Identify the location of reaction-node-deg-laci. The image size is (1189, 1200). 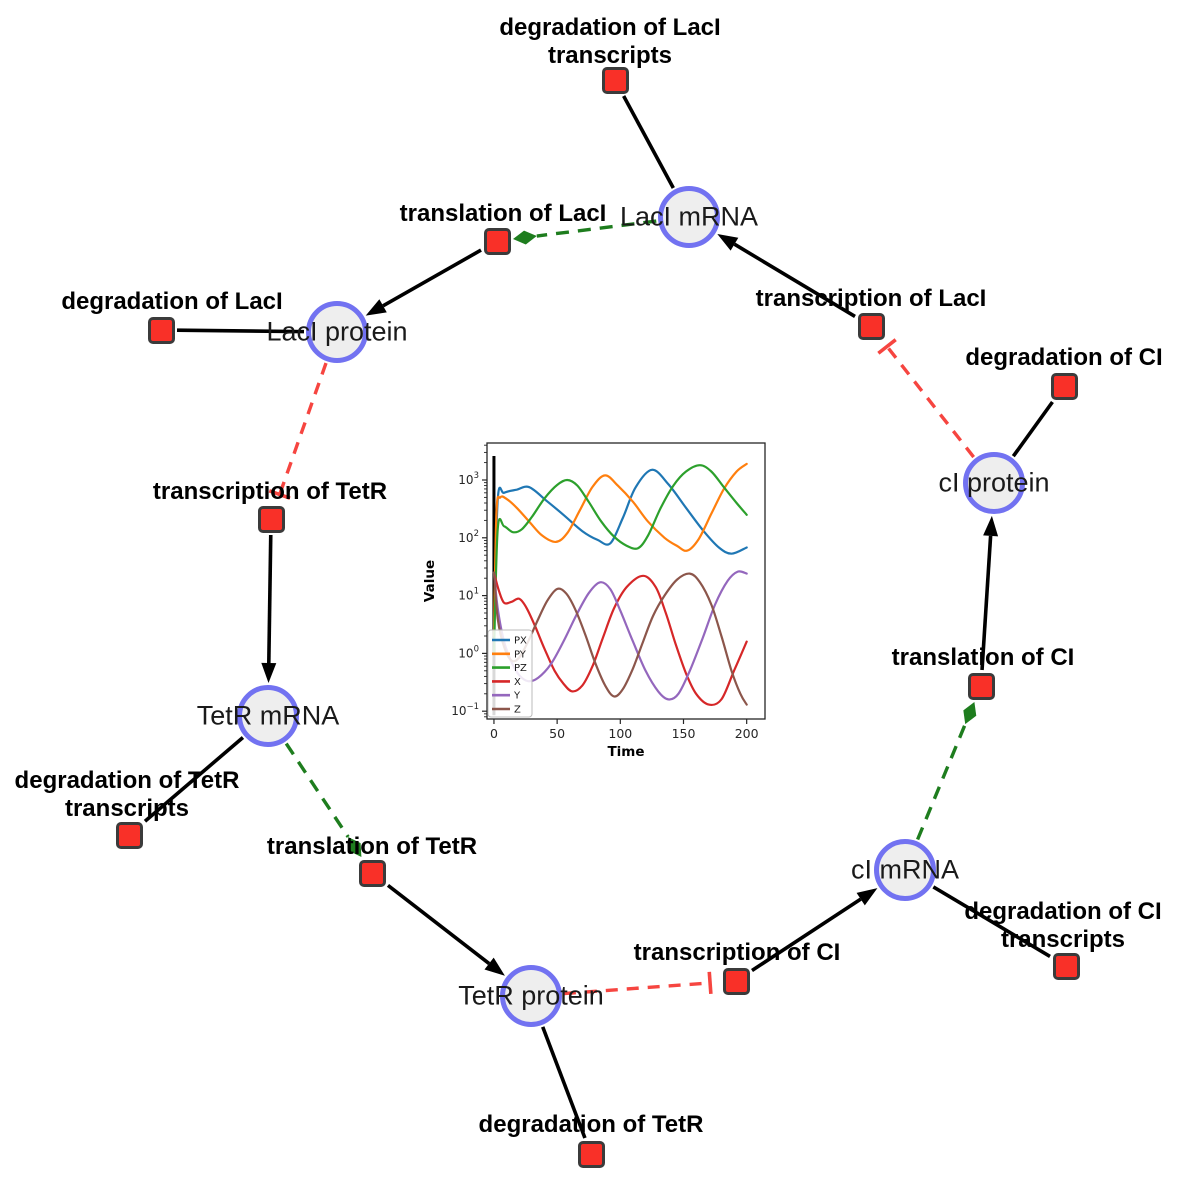
(161, 330).